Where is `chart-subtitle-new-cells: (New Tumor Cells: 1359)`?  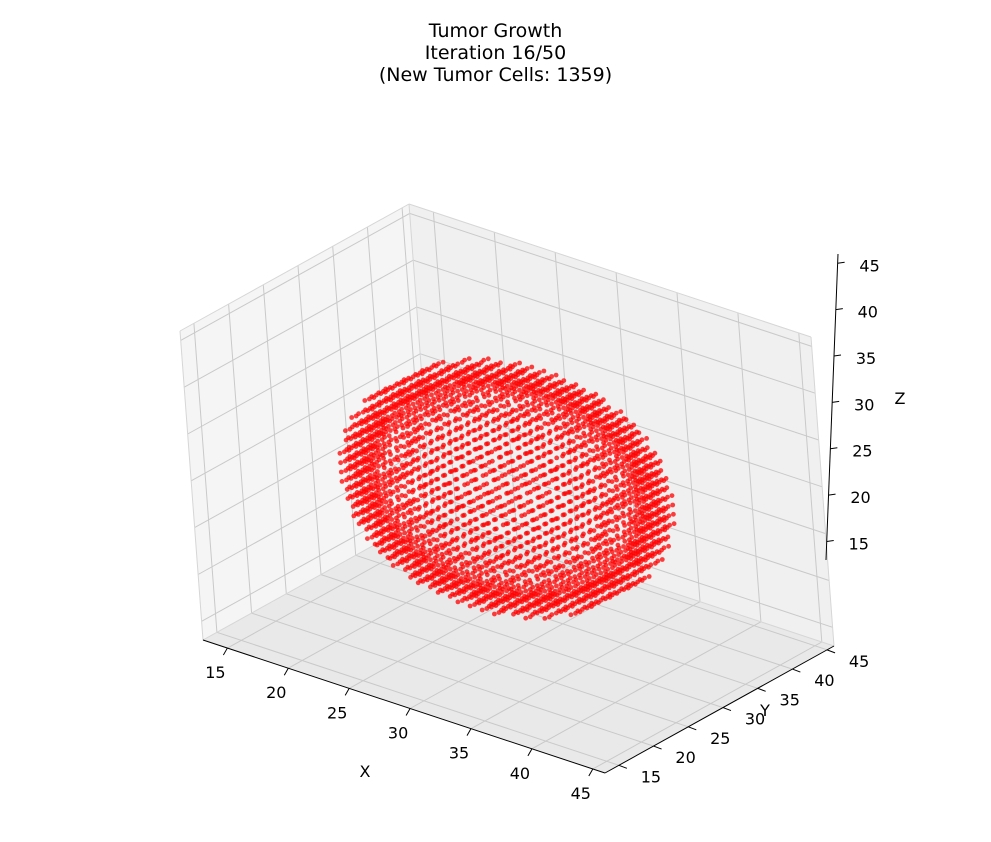
chart-subtitle-new-cells: (New Tumor Cells: 1359) is located at coordinates (495, 75).